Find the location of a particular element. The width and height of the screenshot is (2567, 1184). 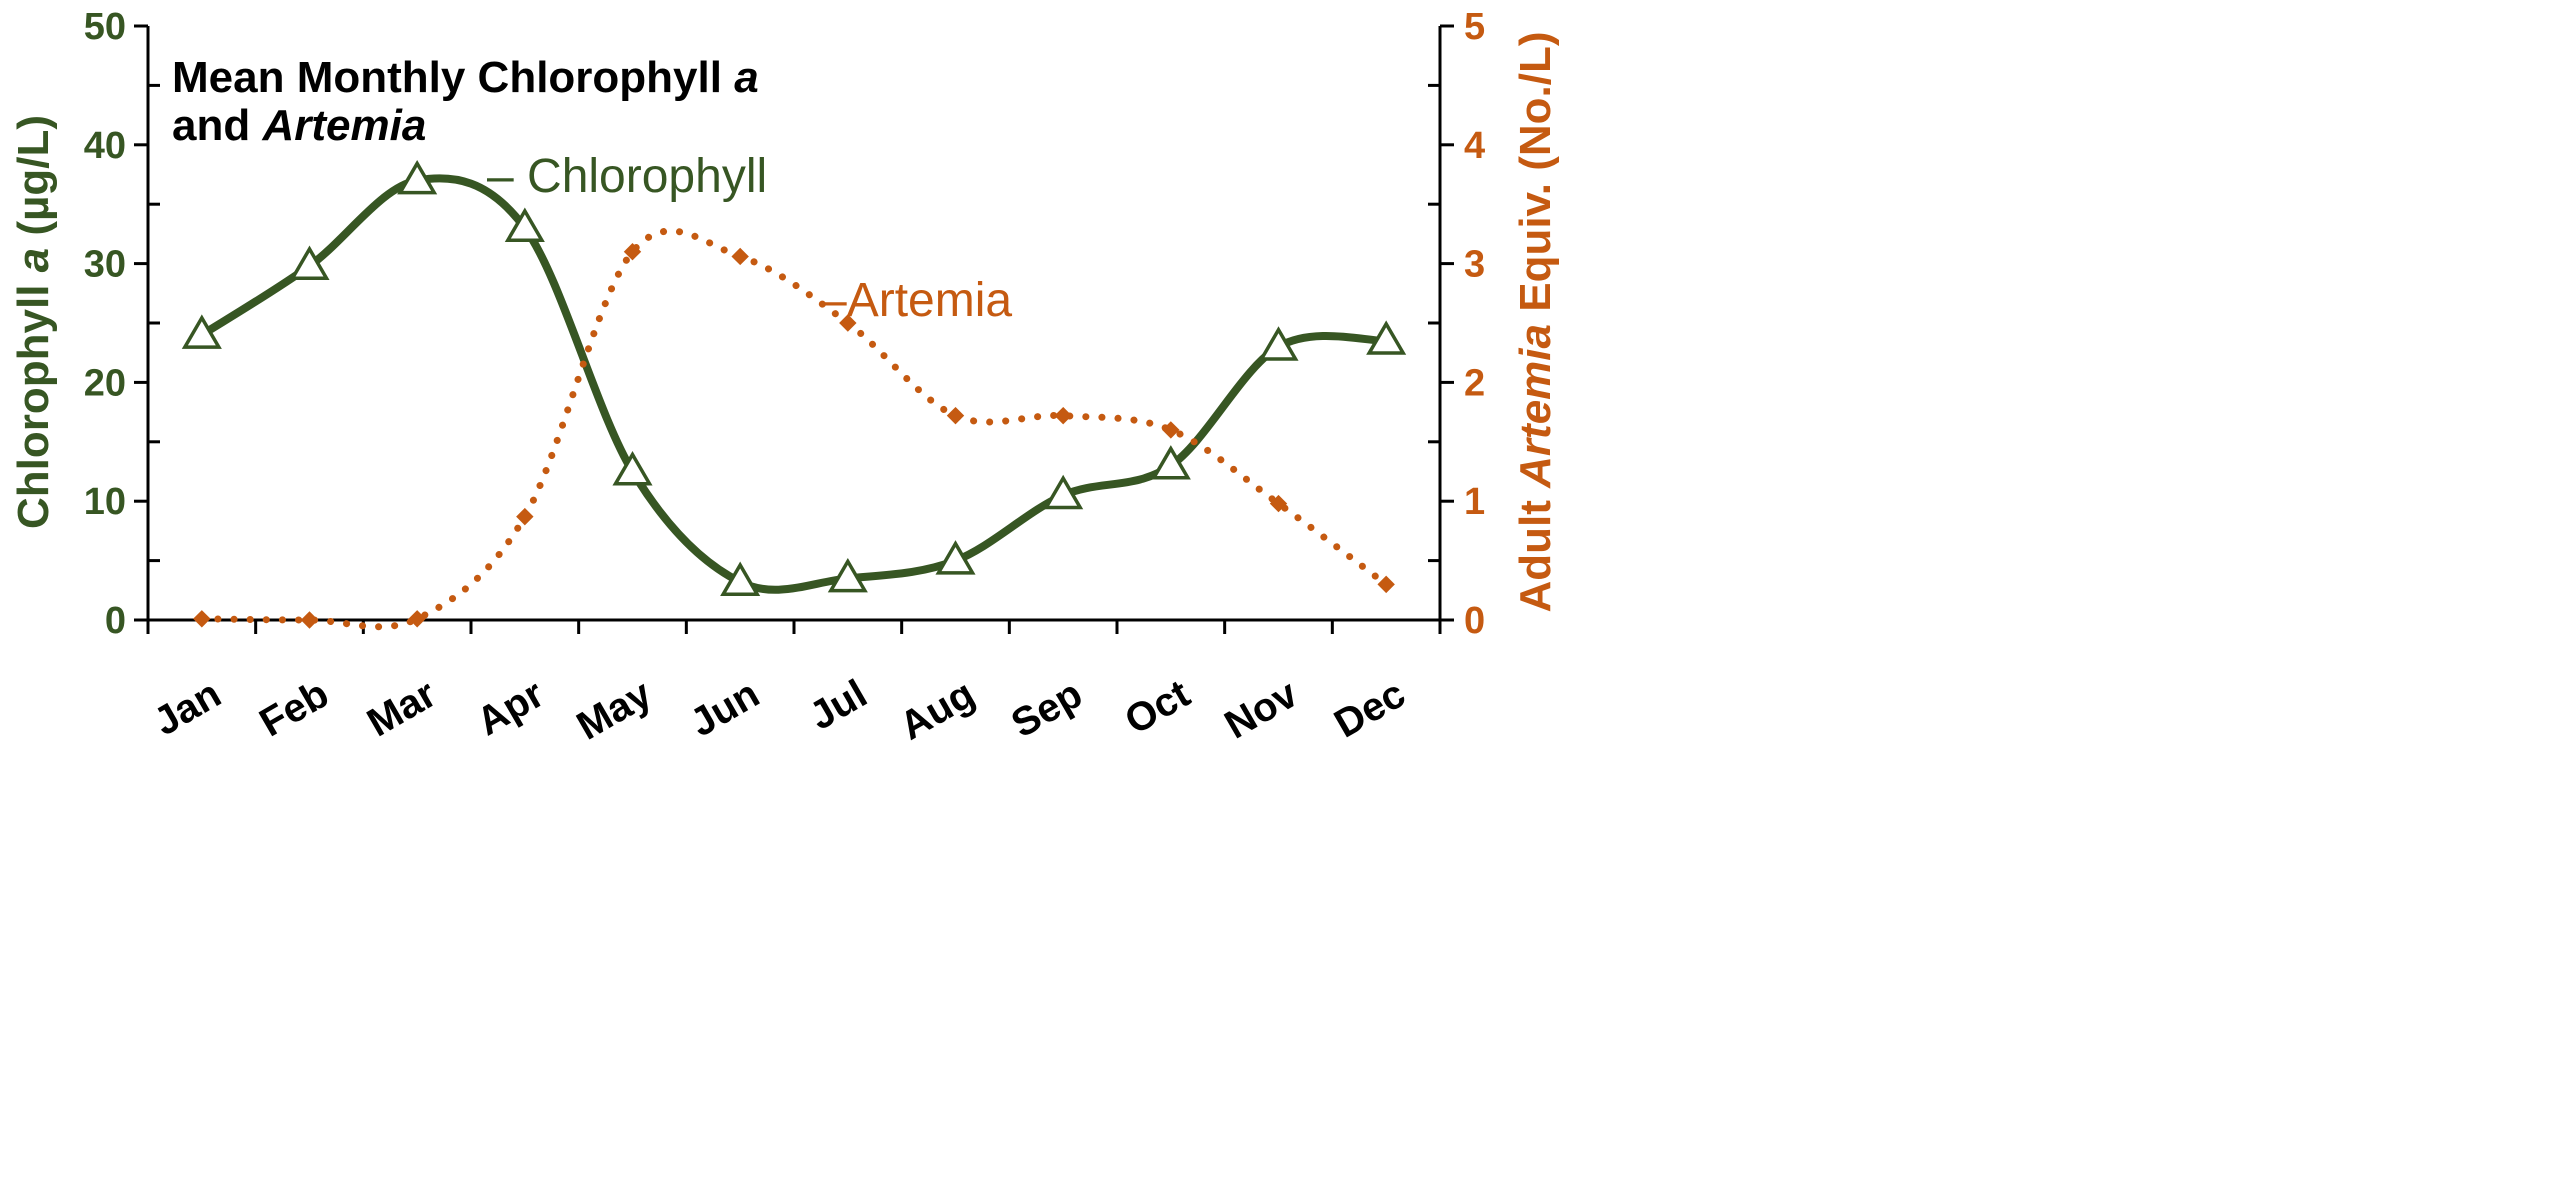

x-tick-label: Oct is located at coordinates (1158, 707).